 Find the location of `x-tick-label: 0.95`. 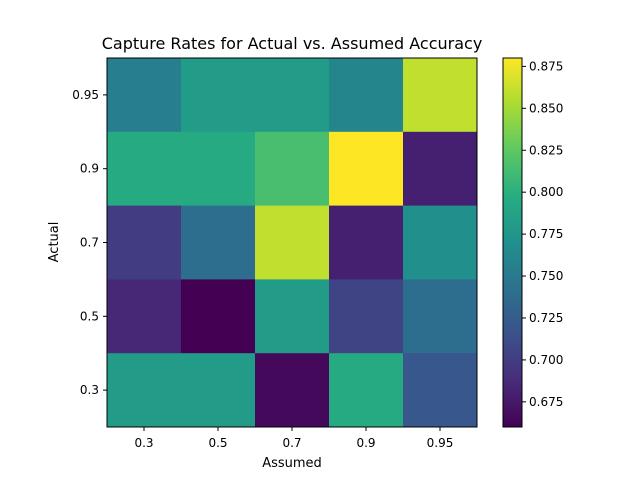

x-tick-label: 0.95 is located at coordinates (440, 443).